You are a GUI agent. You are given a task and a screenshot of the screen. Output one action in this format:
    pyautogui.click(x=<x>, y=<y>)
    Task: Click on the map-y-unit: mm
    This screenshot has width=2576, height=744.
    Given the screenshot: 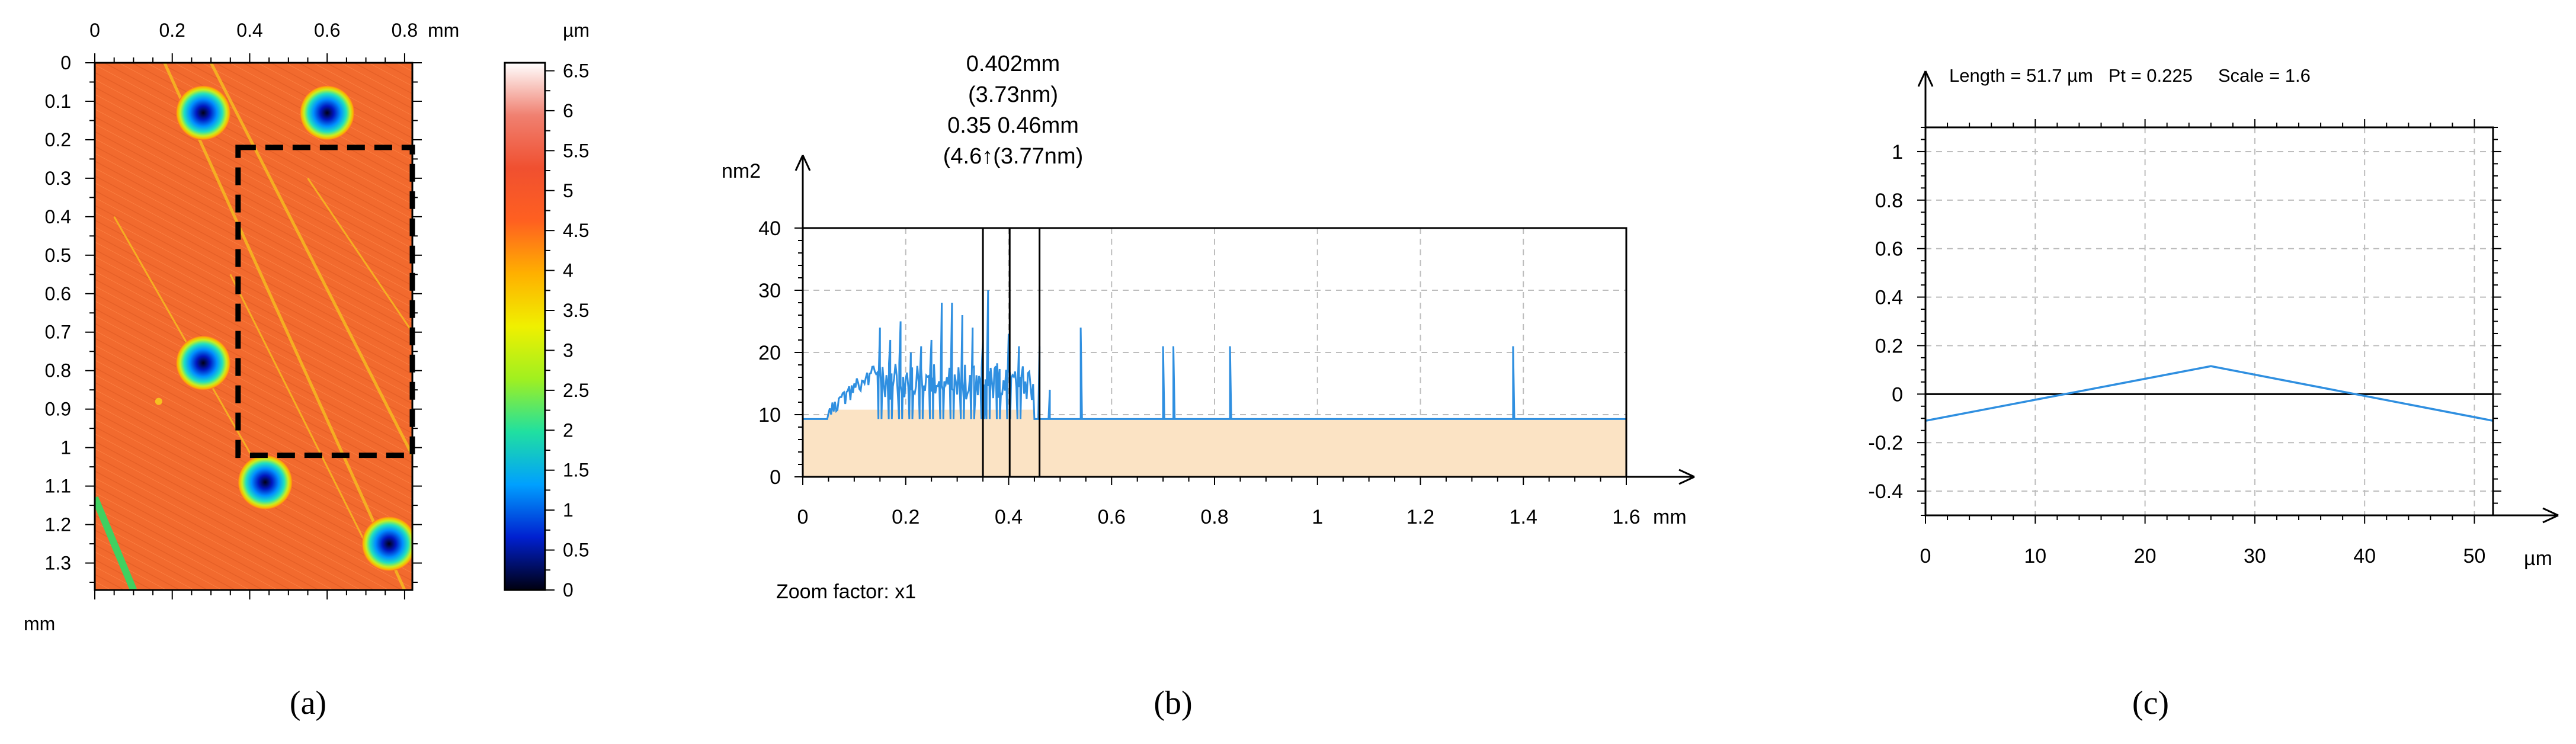 What is the action you would take?
    pyautogui.click(x=39, y=623)
    